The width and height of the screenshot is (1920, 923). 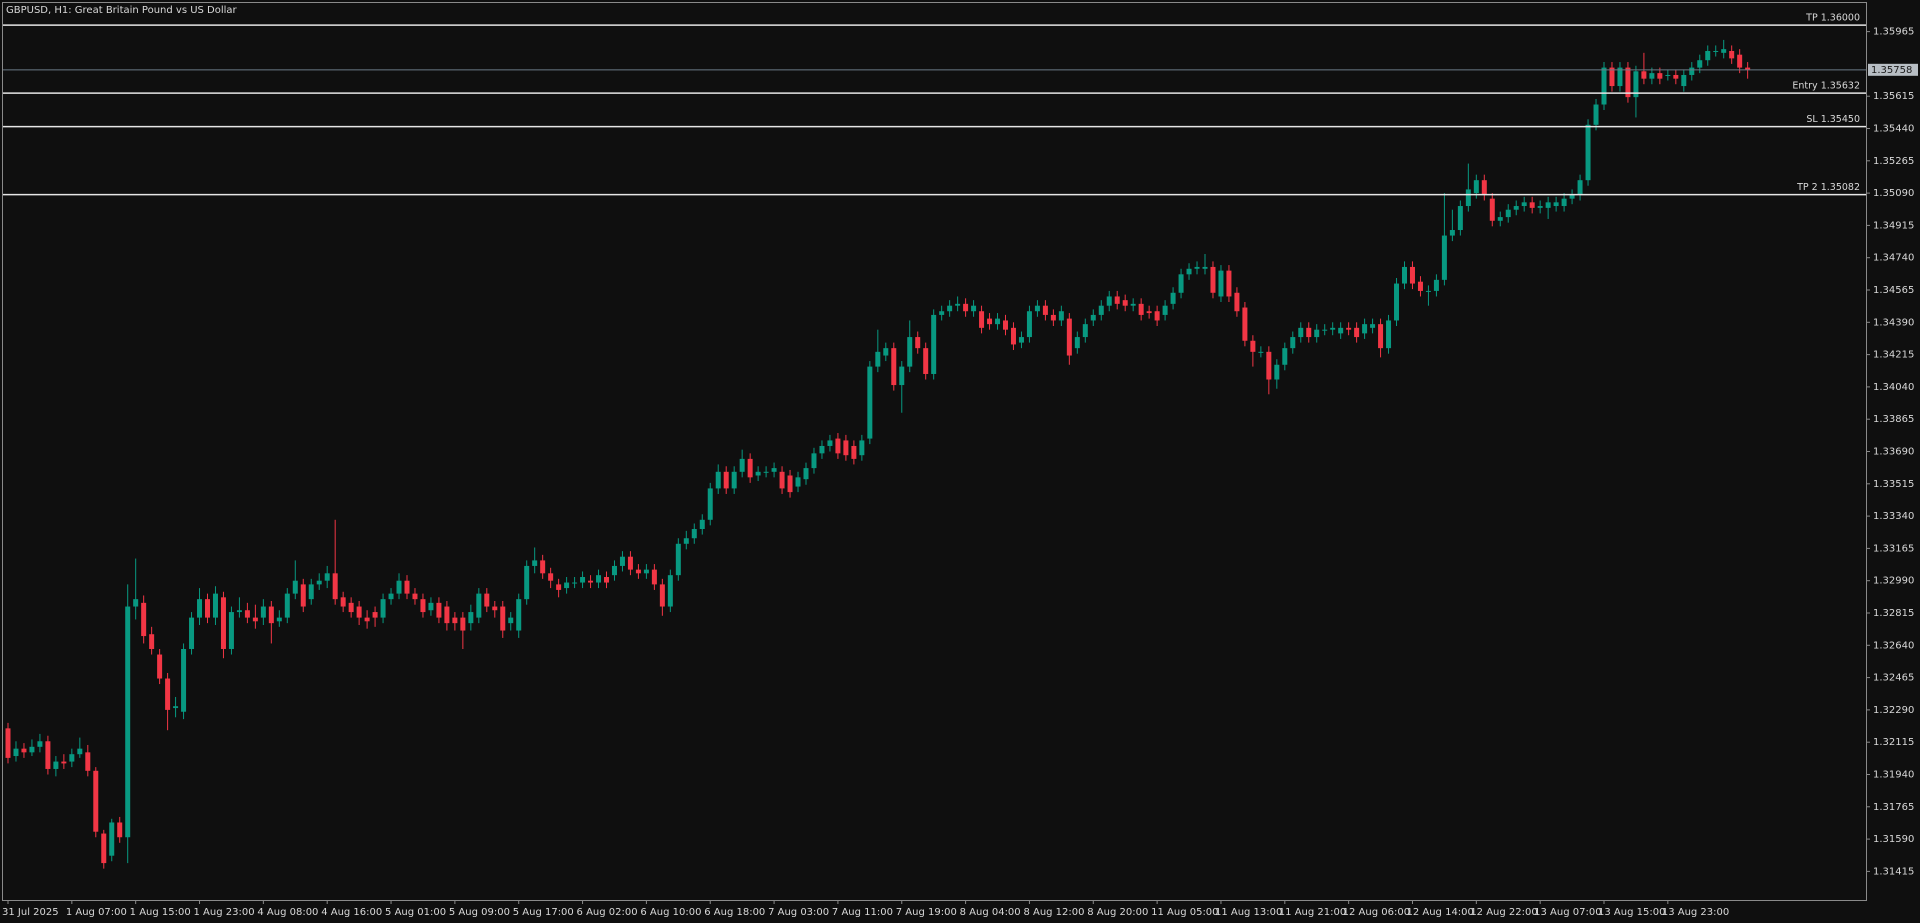 I want to click on x-tick-label: 6 Aug 10:00, so click(x=670, y=912).